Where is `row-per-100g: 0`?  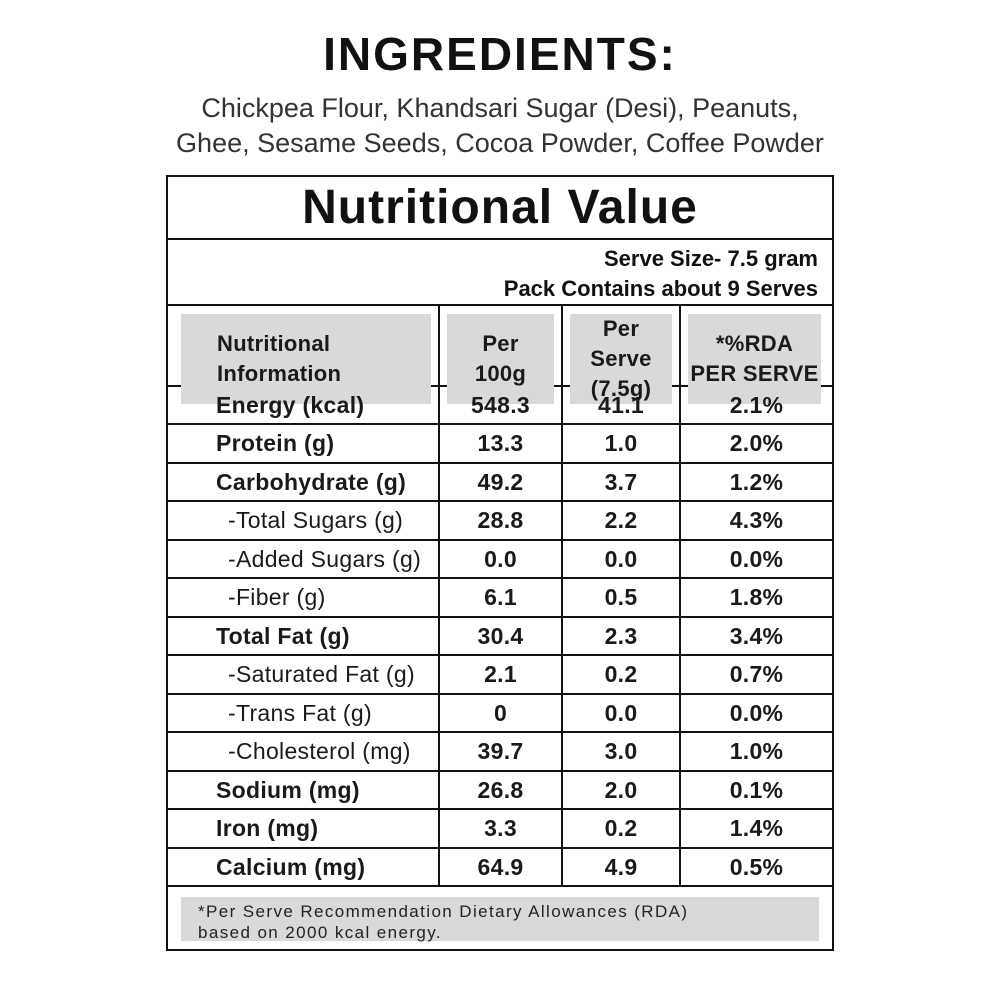 row-per-100g: 0 is located at coordinates (499, 713).